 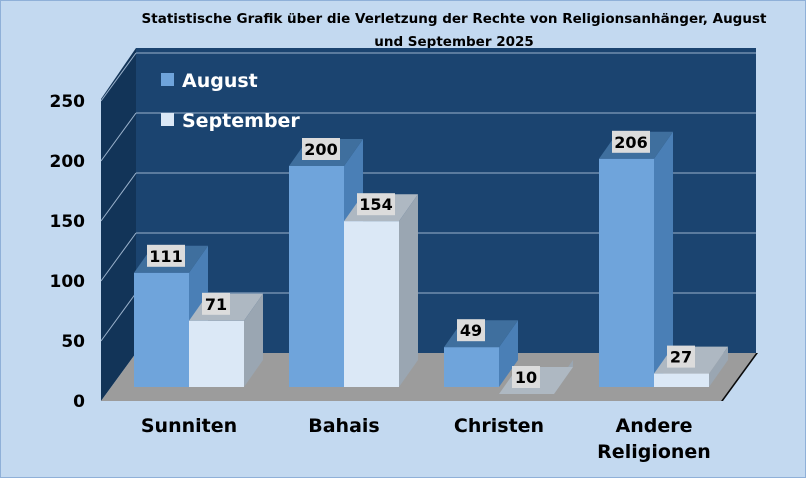 I want to click on legend-label: August, so click(x=220, y=81).